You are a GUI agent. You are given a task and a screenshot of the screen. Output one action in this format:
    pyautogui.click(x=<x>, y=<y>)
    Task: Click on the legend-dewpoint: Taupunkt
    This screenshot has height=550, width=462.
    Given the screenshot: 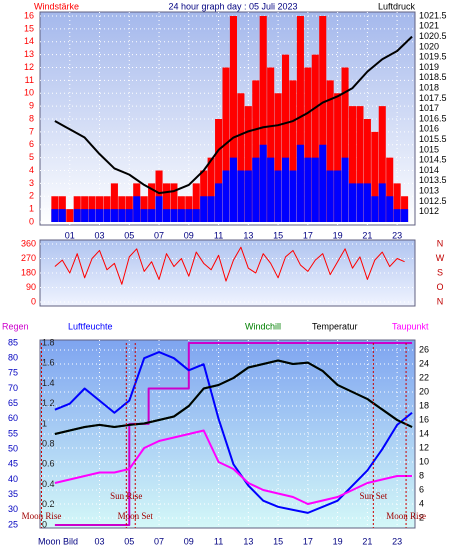 What is the action you would take?
    pyautogui.click(x=410, y=326)
    